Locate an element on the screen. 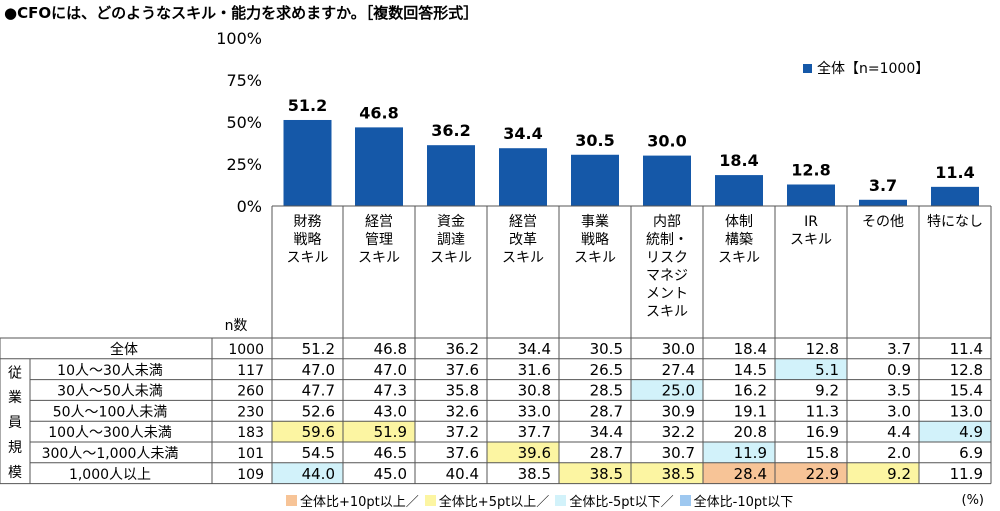 This screenshot has height=511, width=1000. table-cell-value: 52.6 is located at coordinates (318, 411).